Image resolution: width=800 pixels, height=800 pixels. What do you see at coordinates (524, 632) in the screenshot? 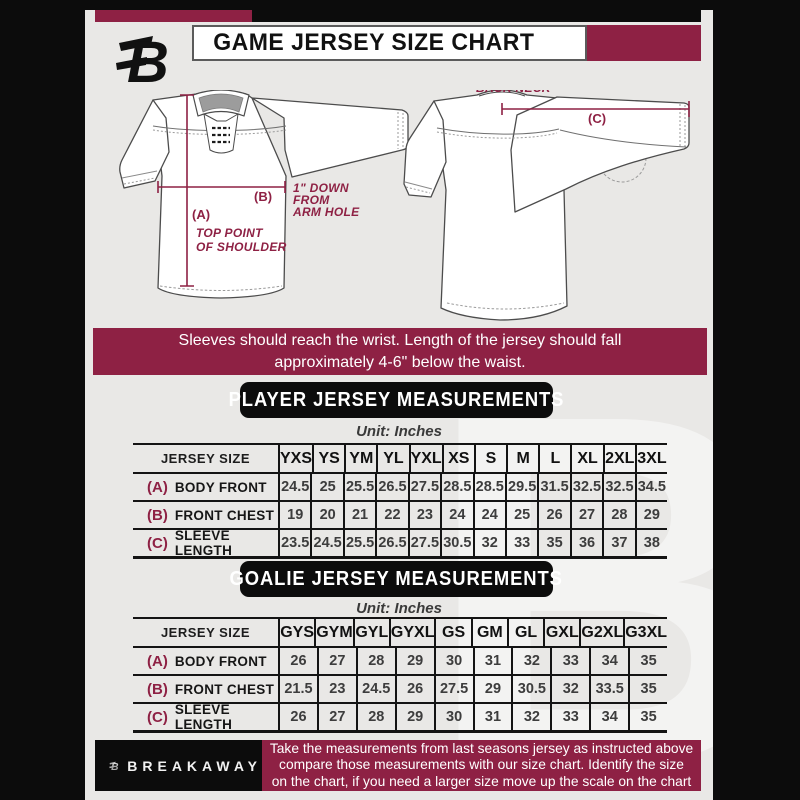
I see `goalie-size-header-cell: GL` at bounding box center [524, 632].